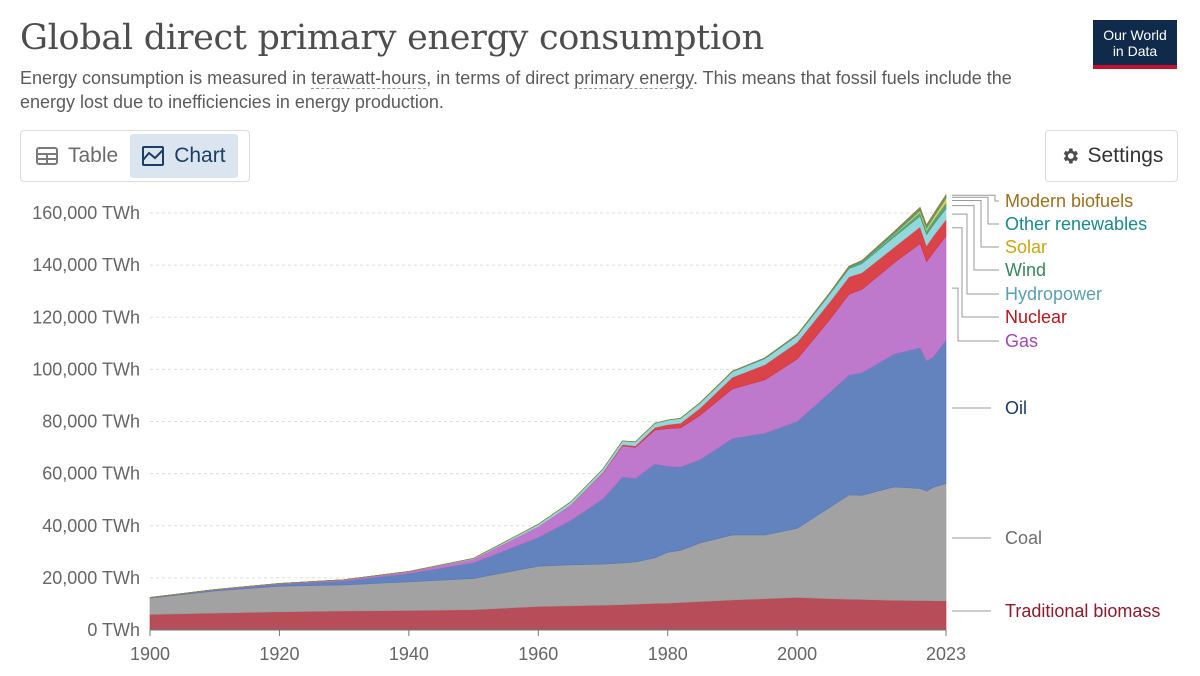  Describe the element at coordinates (47, 156) in the screenshot. I see `table-icon` at that location.